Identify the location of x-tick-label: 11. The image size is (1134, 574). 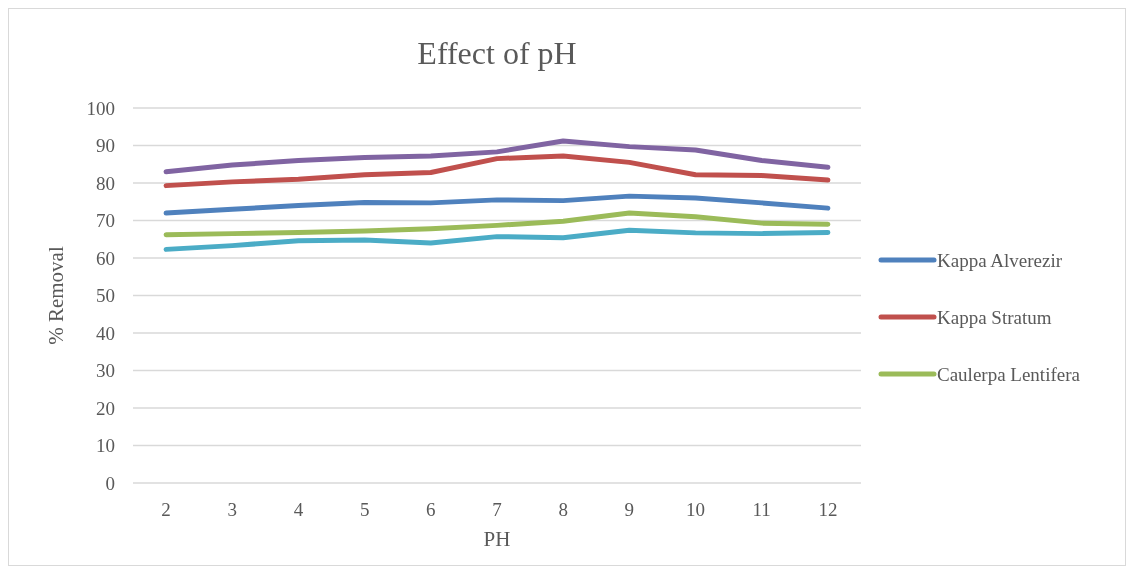
(761, 509).